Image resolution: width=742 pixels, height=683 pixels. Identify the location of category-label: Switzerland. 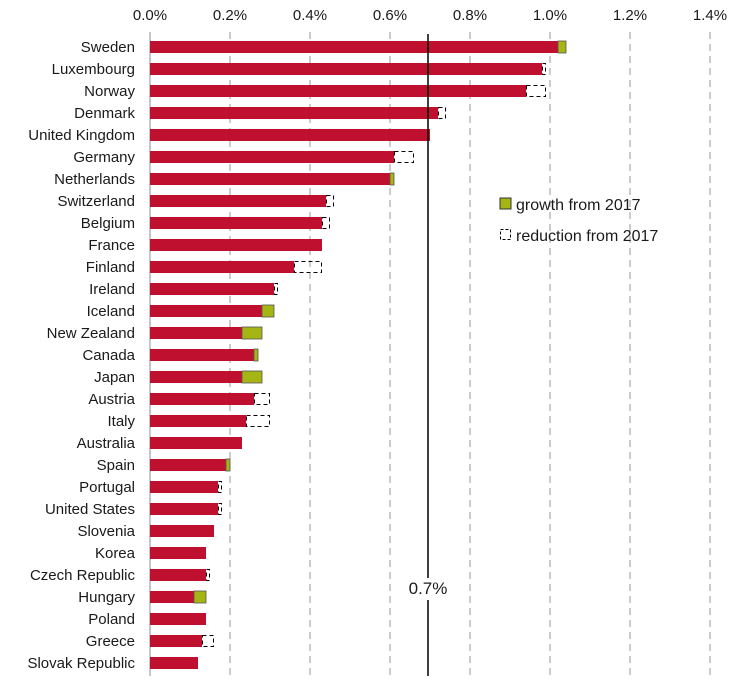
(96, 201).